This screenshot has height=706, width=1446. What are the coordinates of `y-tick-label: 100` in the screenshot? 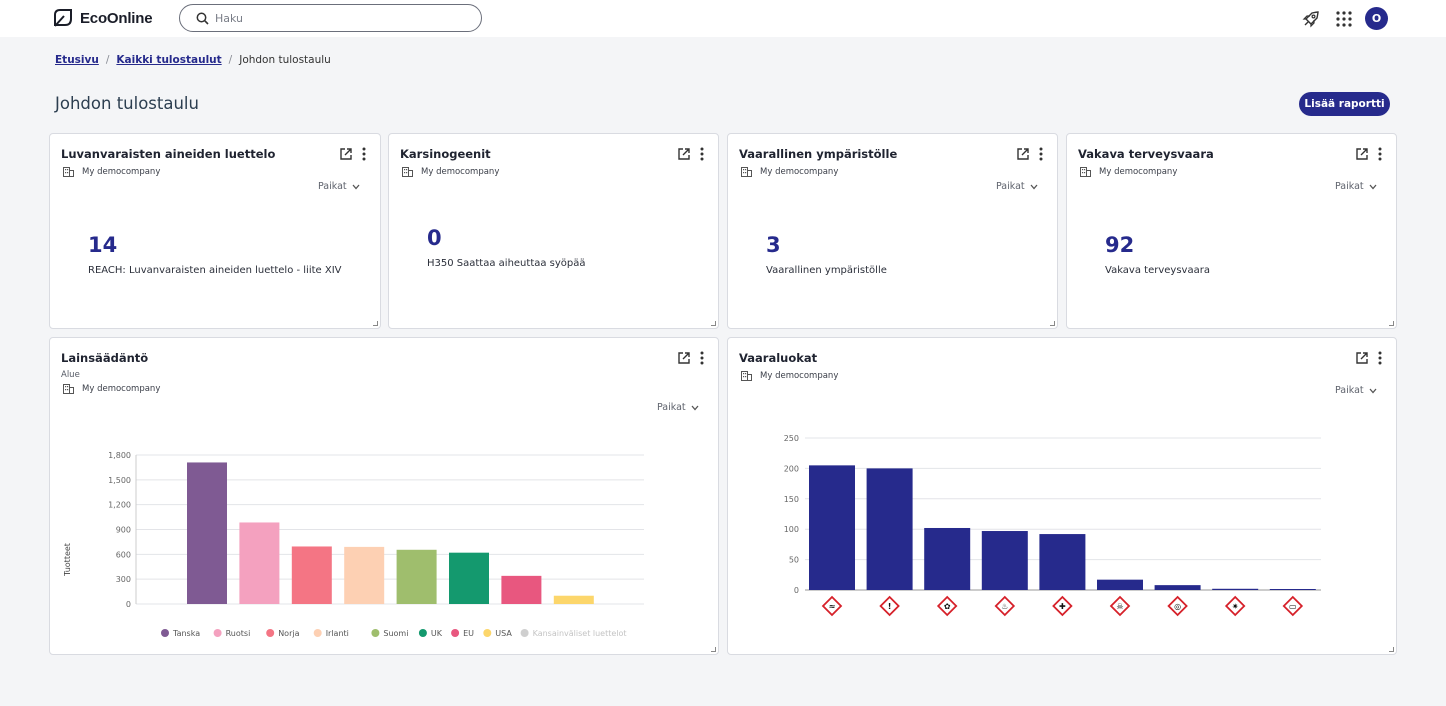 It's located at (791, 529).